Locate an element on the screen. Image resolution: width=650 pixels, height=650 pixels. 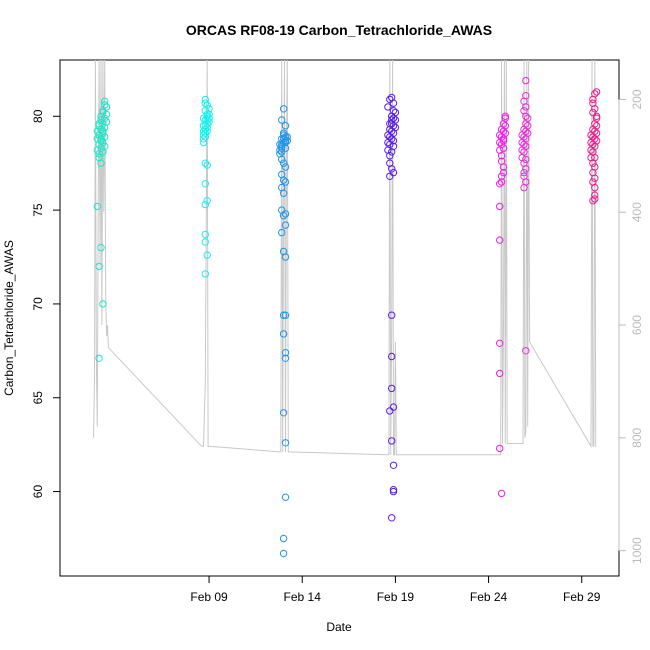
y-axis: 60 65 70 75 80 is located at coordinates (46, 304).